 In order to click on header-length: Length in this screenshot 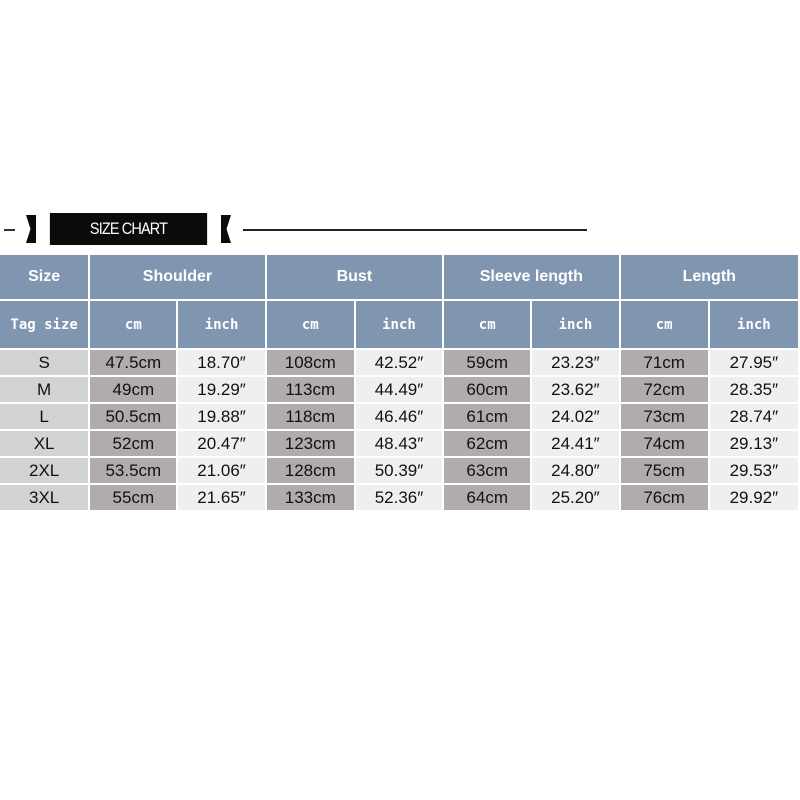, I will do `click(709, 277)`.